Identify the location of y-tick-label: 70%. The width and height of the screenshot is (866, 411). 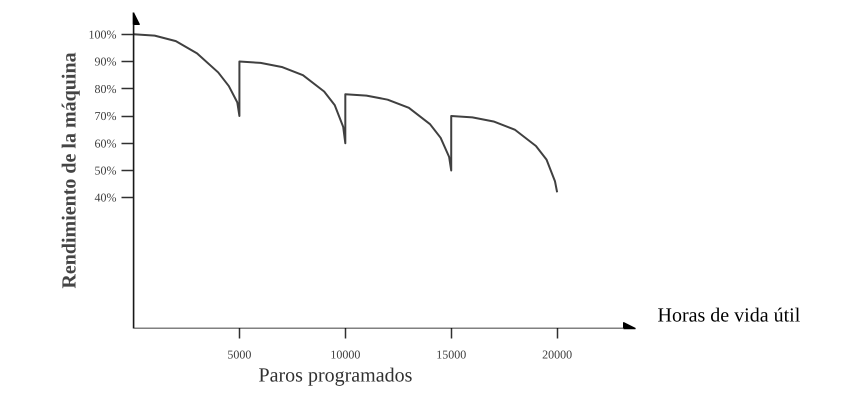
(105, 116).